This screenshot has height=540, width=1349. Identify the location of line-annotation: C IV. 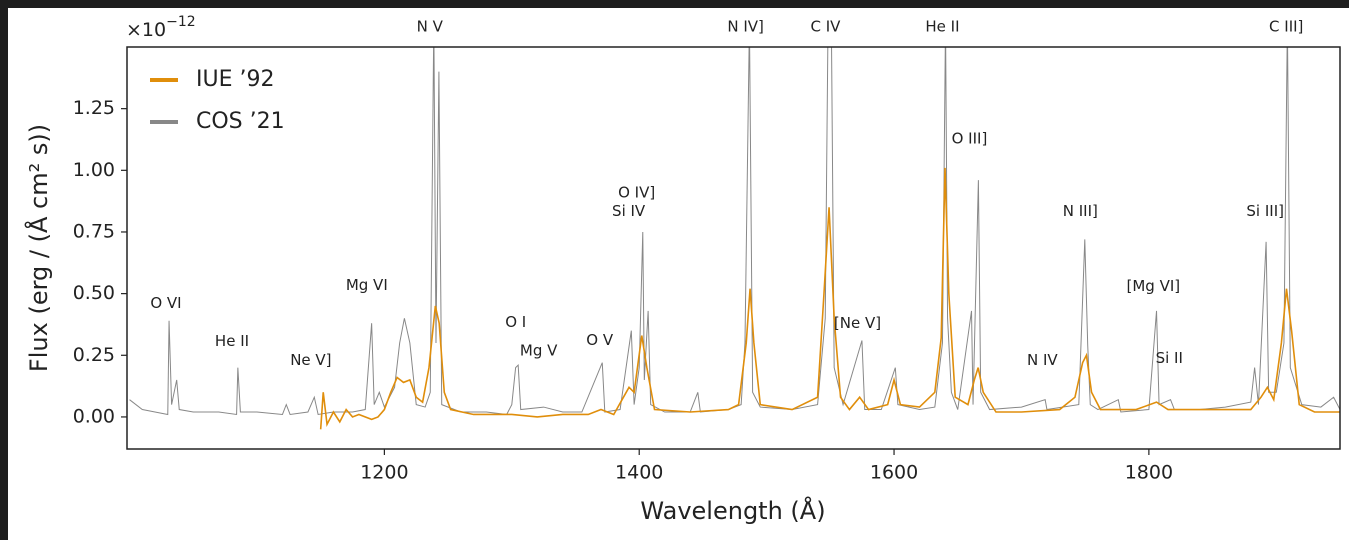
(826, 27).